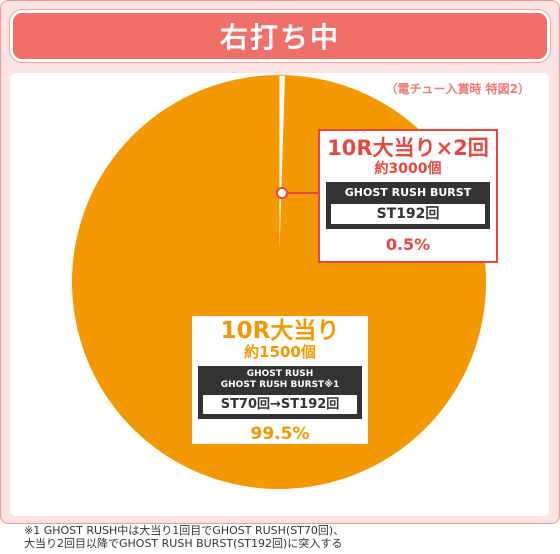 This screenshot has width=560, height=554. I want to click on minor-slice-payout: 約3000個, so click(408, 169).